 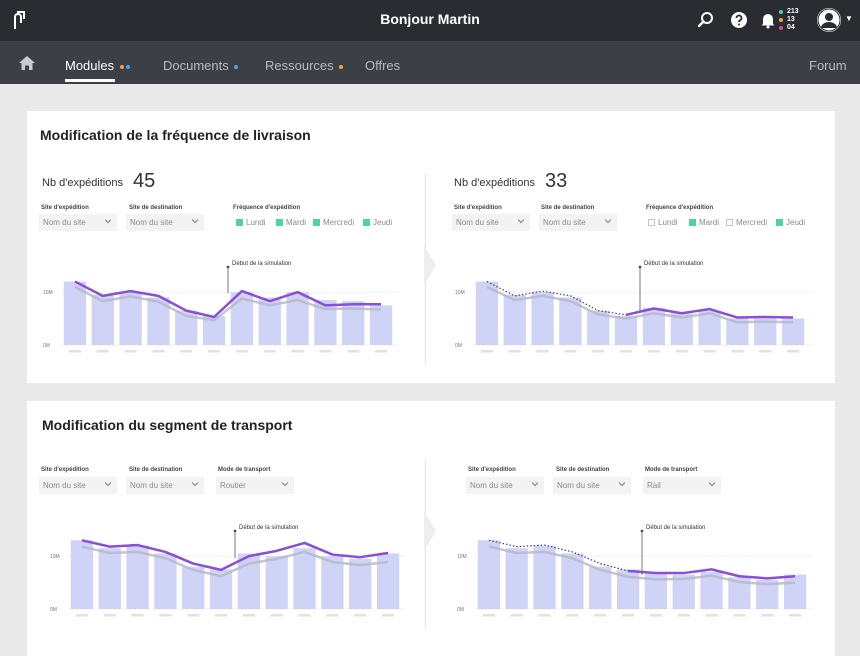 I want to click on home-icon, so click(x=27, y=63).